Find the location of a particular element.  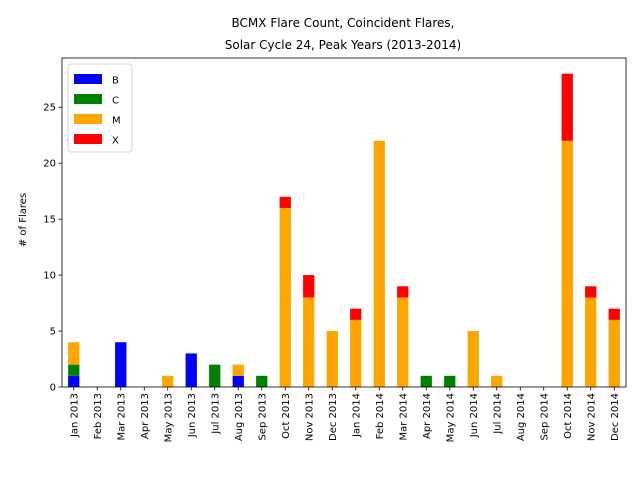

bar-b-aug-2013 is located at coordinates (238, 381).